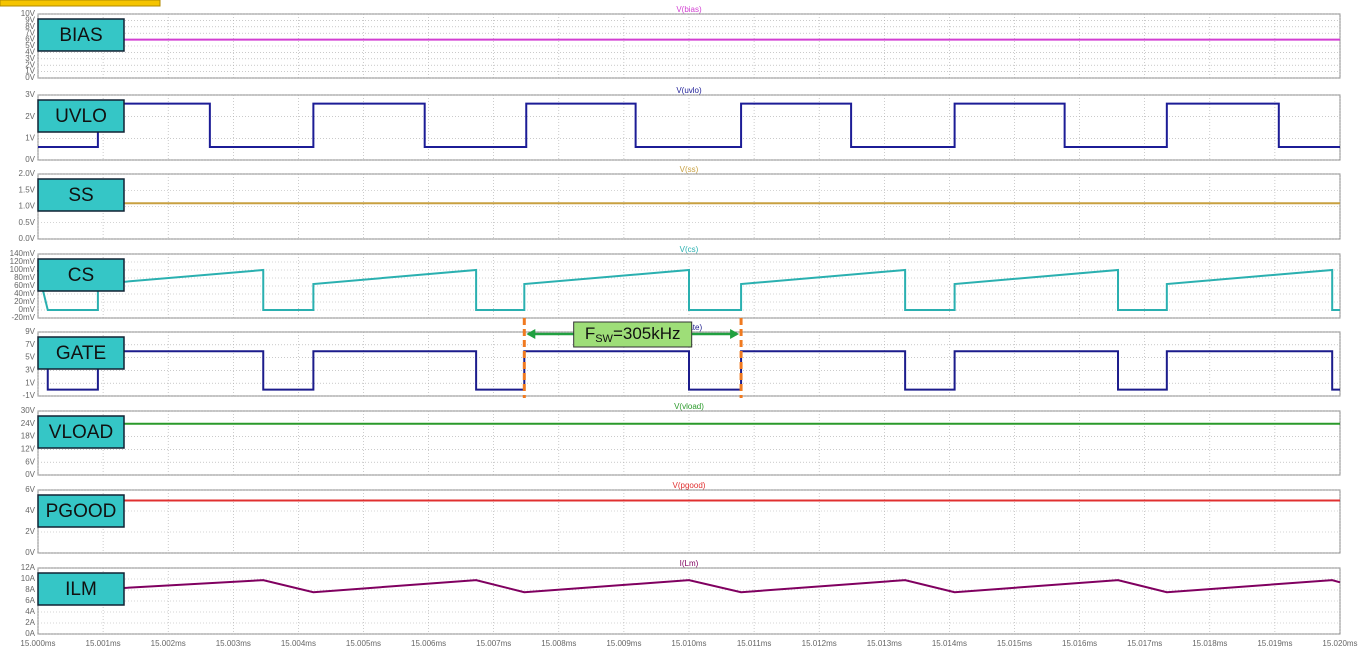 Image resolution: width=1367 pixels, height=652 pixels. Describe the element at coordinates (1209, 643) in the screenshot. I see `x-tick-label: 15.018ms` at that location.